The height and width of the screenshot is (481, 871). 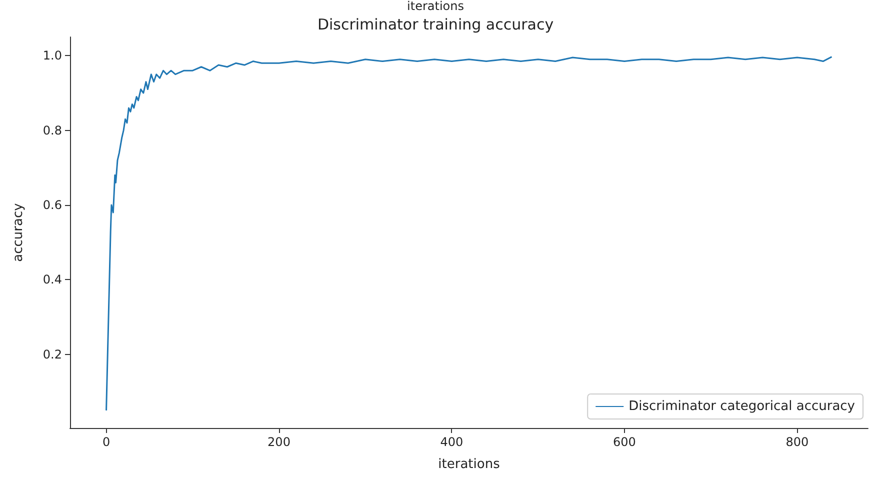 What do you see at coordinates (742, 406) in the screenshot?
I see `legend-label: Discriminator categorical accuracy` at bounding box center [742, 406].